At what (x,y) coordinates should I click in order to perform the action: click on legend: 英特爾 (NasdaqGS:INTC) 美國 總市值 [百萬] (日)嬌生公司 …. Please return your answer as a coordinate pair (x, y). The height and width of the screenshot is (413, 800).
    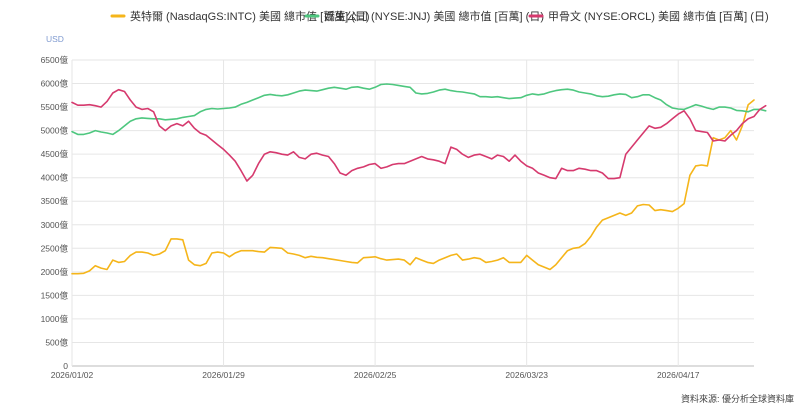
    Looking at the image, I should click on (439, 16).